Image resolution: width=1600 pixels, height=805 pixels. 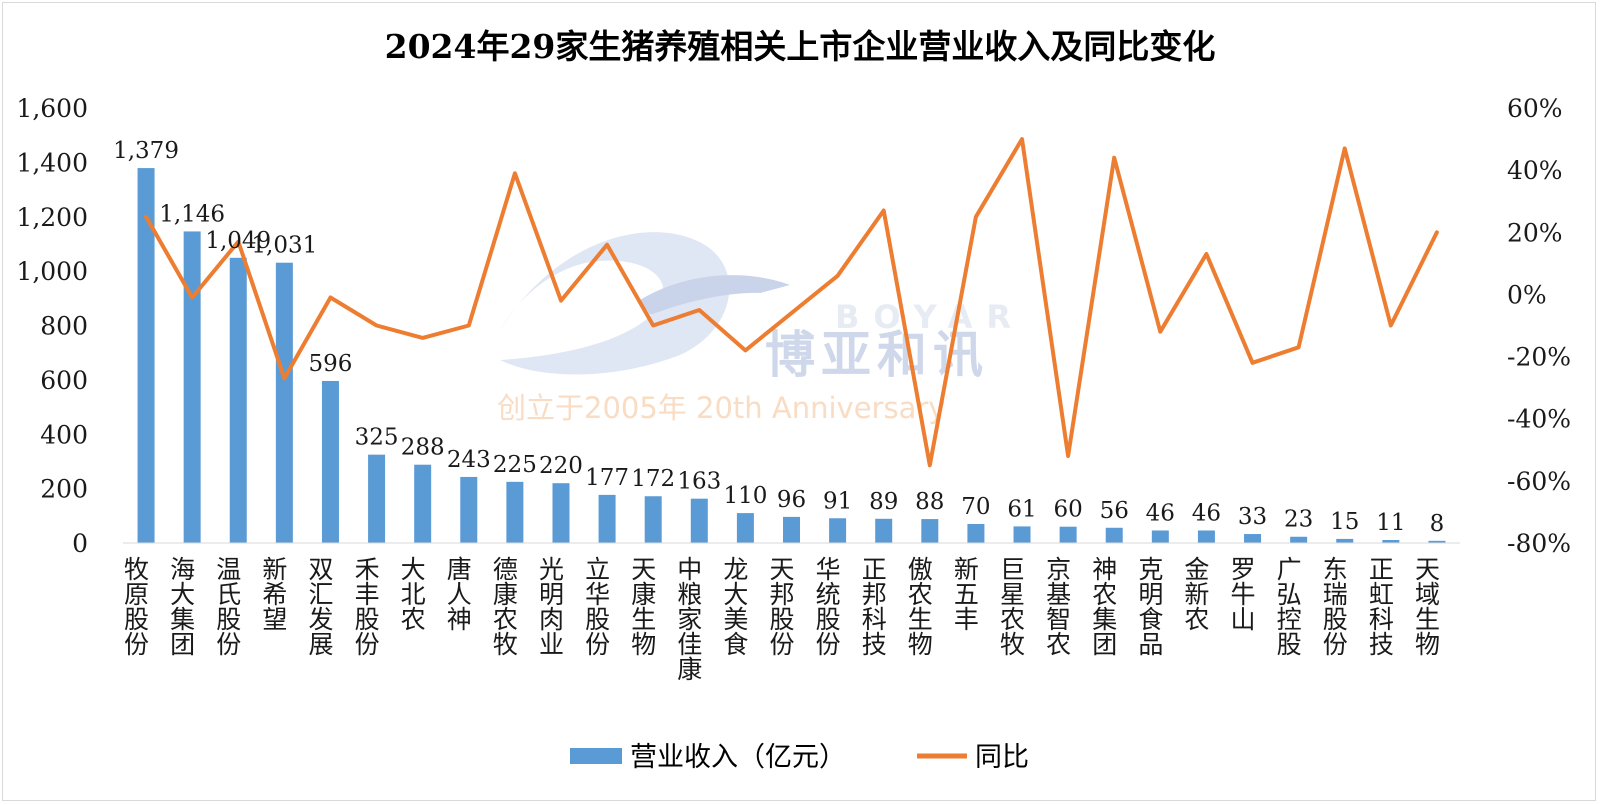 I want to click on watermark-bird-shape, so click(x=715, y=295).